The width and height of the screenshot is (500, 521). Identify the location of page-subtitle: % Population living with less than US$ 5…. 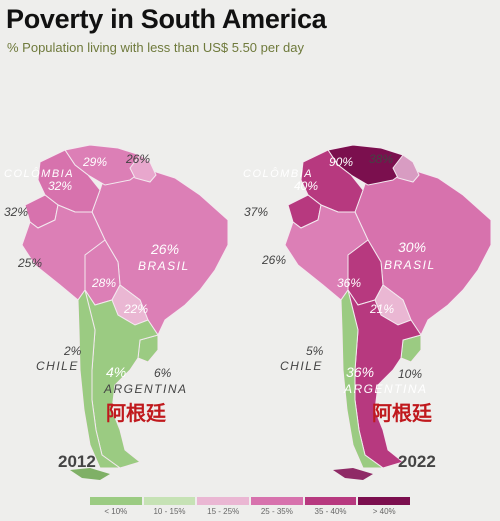
(156, 47).